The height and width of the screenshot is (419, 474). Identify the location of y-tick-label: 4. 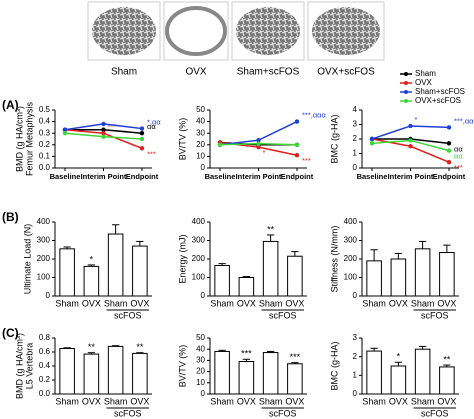
(355, 109).